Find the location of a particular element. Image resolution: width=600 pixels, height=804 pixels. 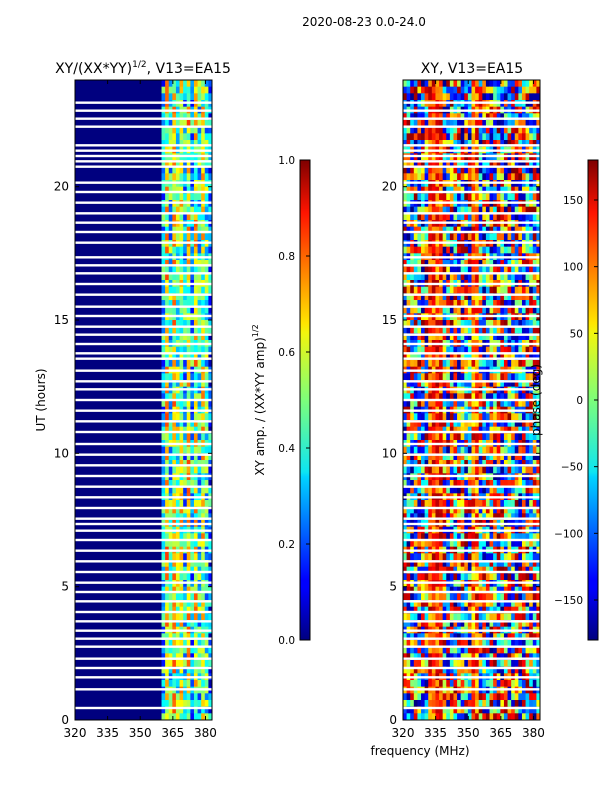

colorbar-tick-label: −150 is located at coordinates (568, 601).